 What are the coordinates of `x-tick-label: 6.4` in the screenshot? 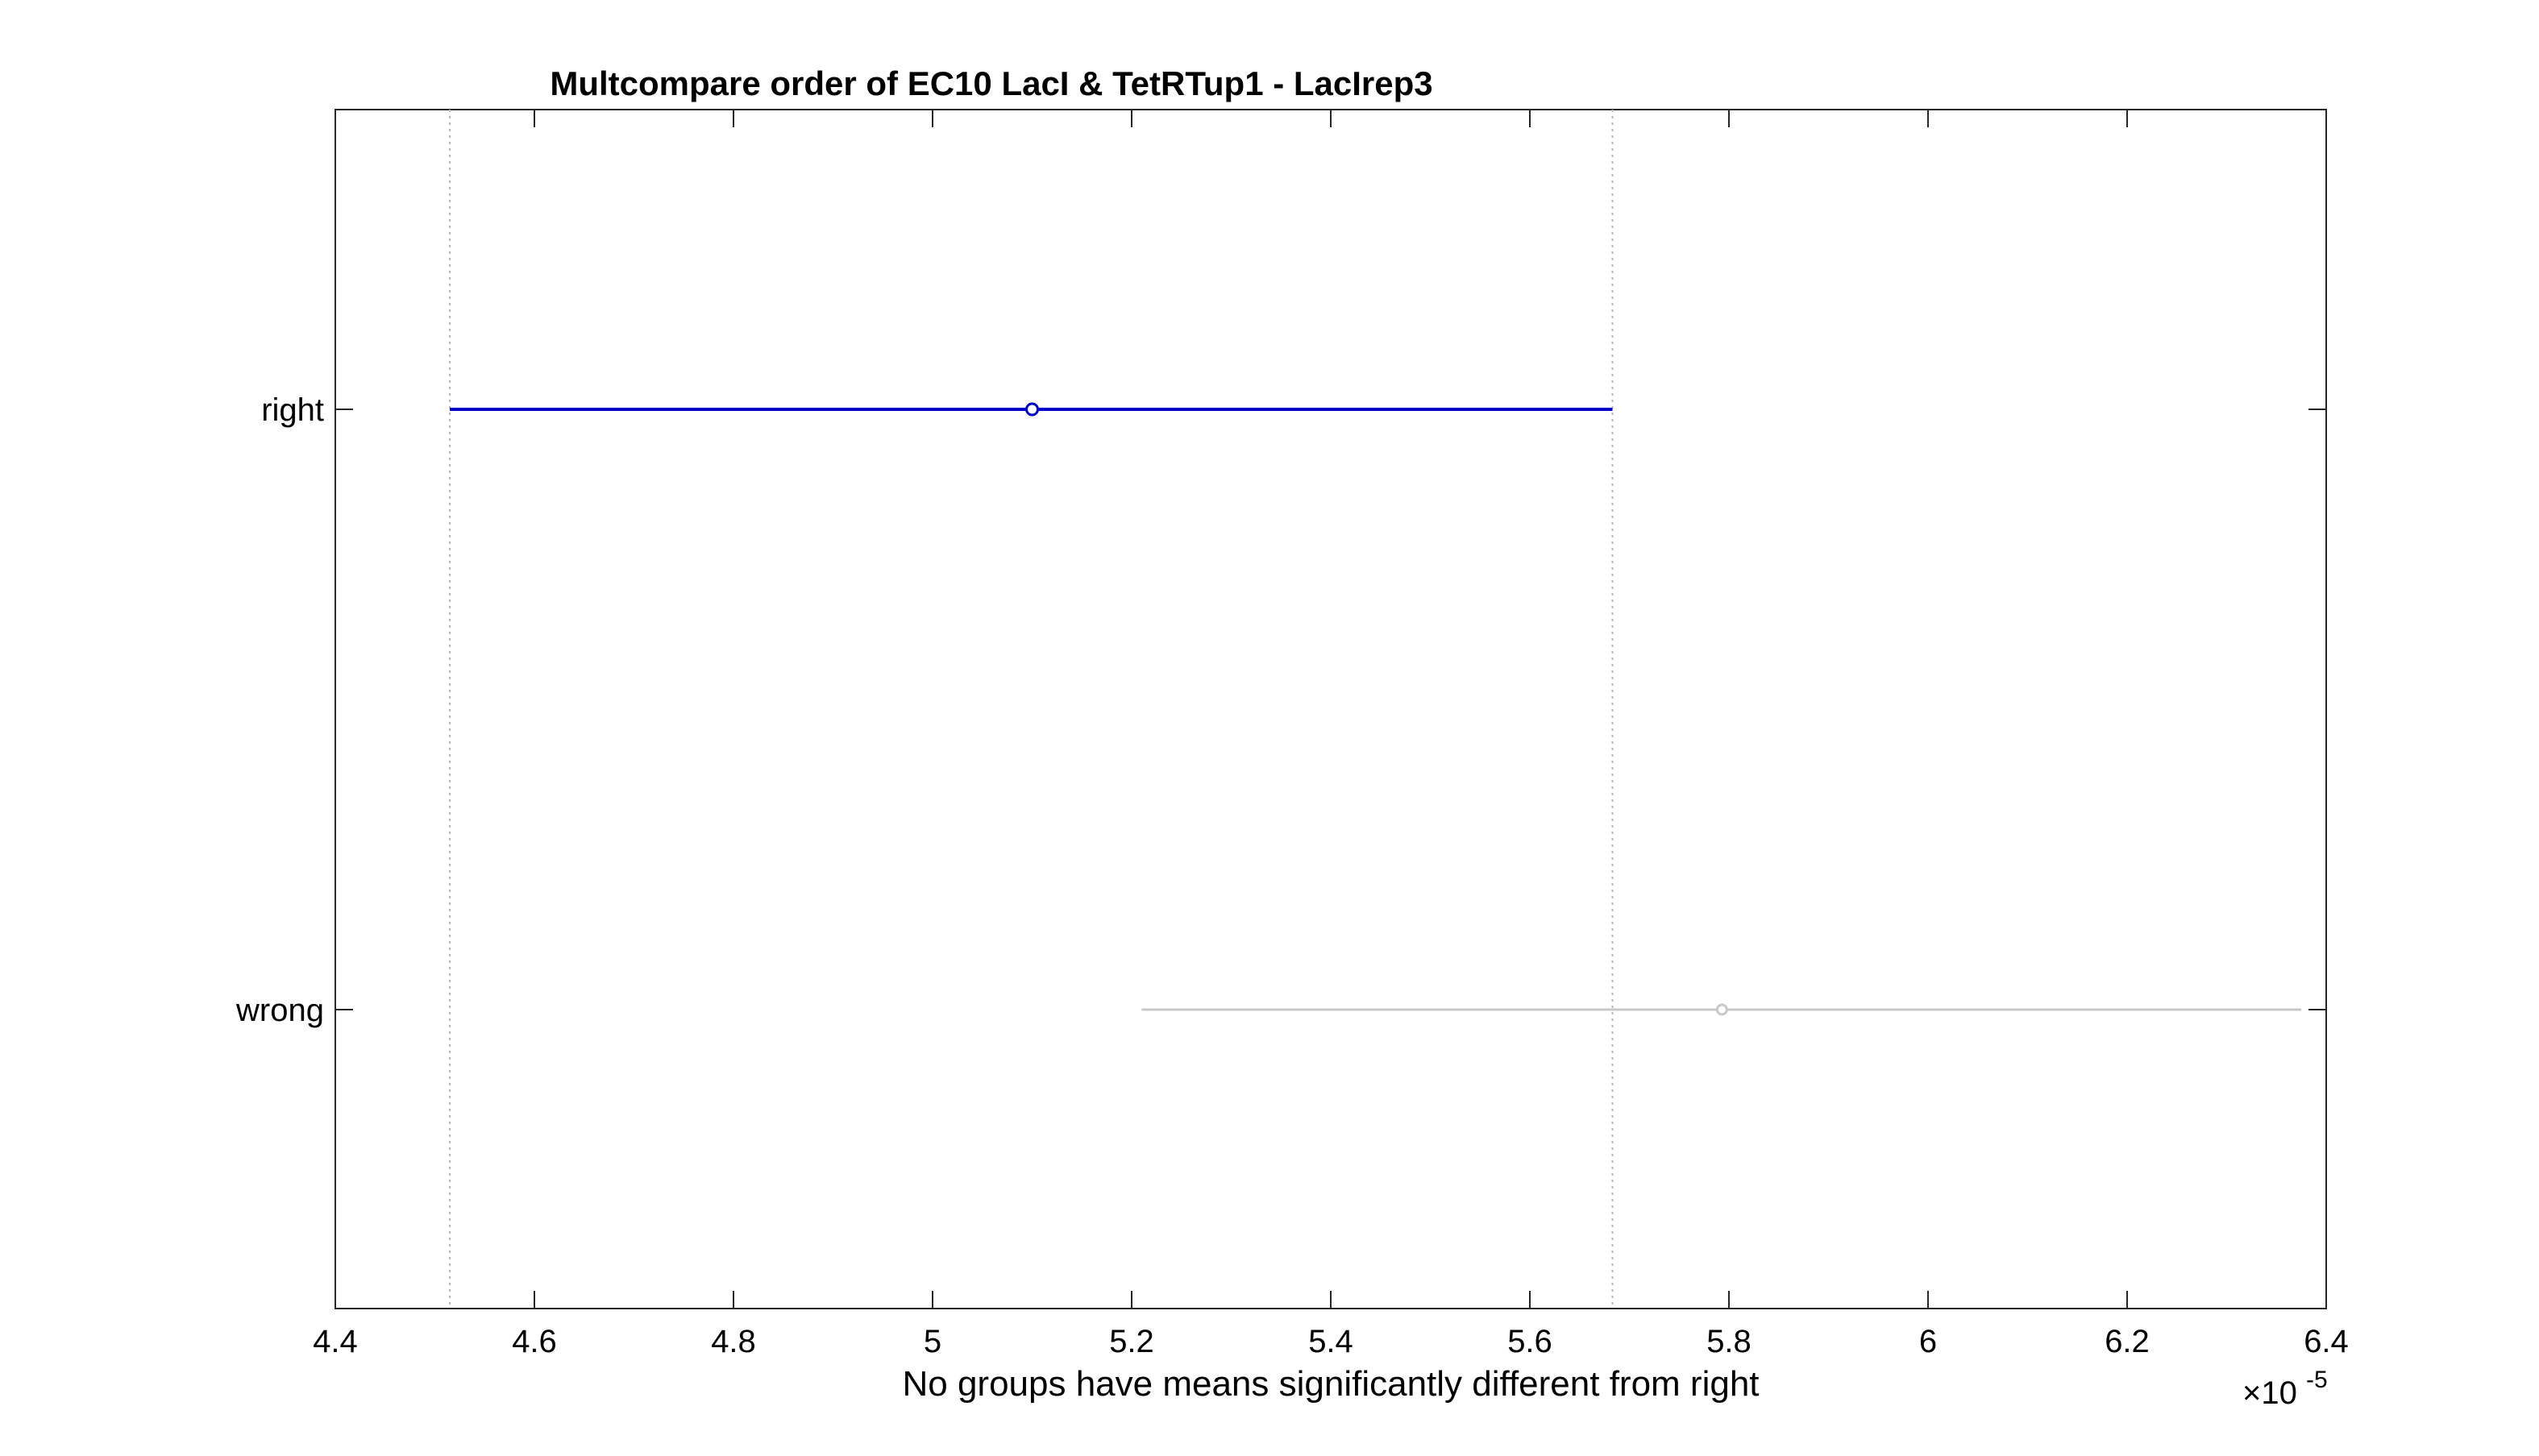 It's located at (2326, 1341).